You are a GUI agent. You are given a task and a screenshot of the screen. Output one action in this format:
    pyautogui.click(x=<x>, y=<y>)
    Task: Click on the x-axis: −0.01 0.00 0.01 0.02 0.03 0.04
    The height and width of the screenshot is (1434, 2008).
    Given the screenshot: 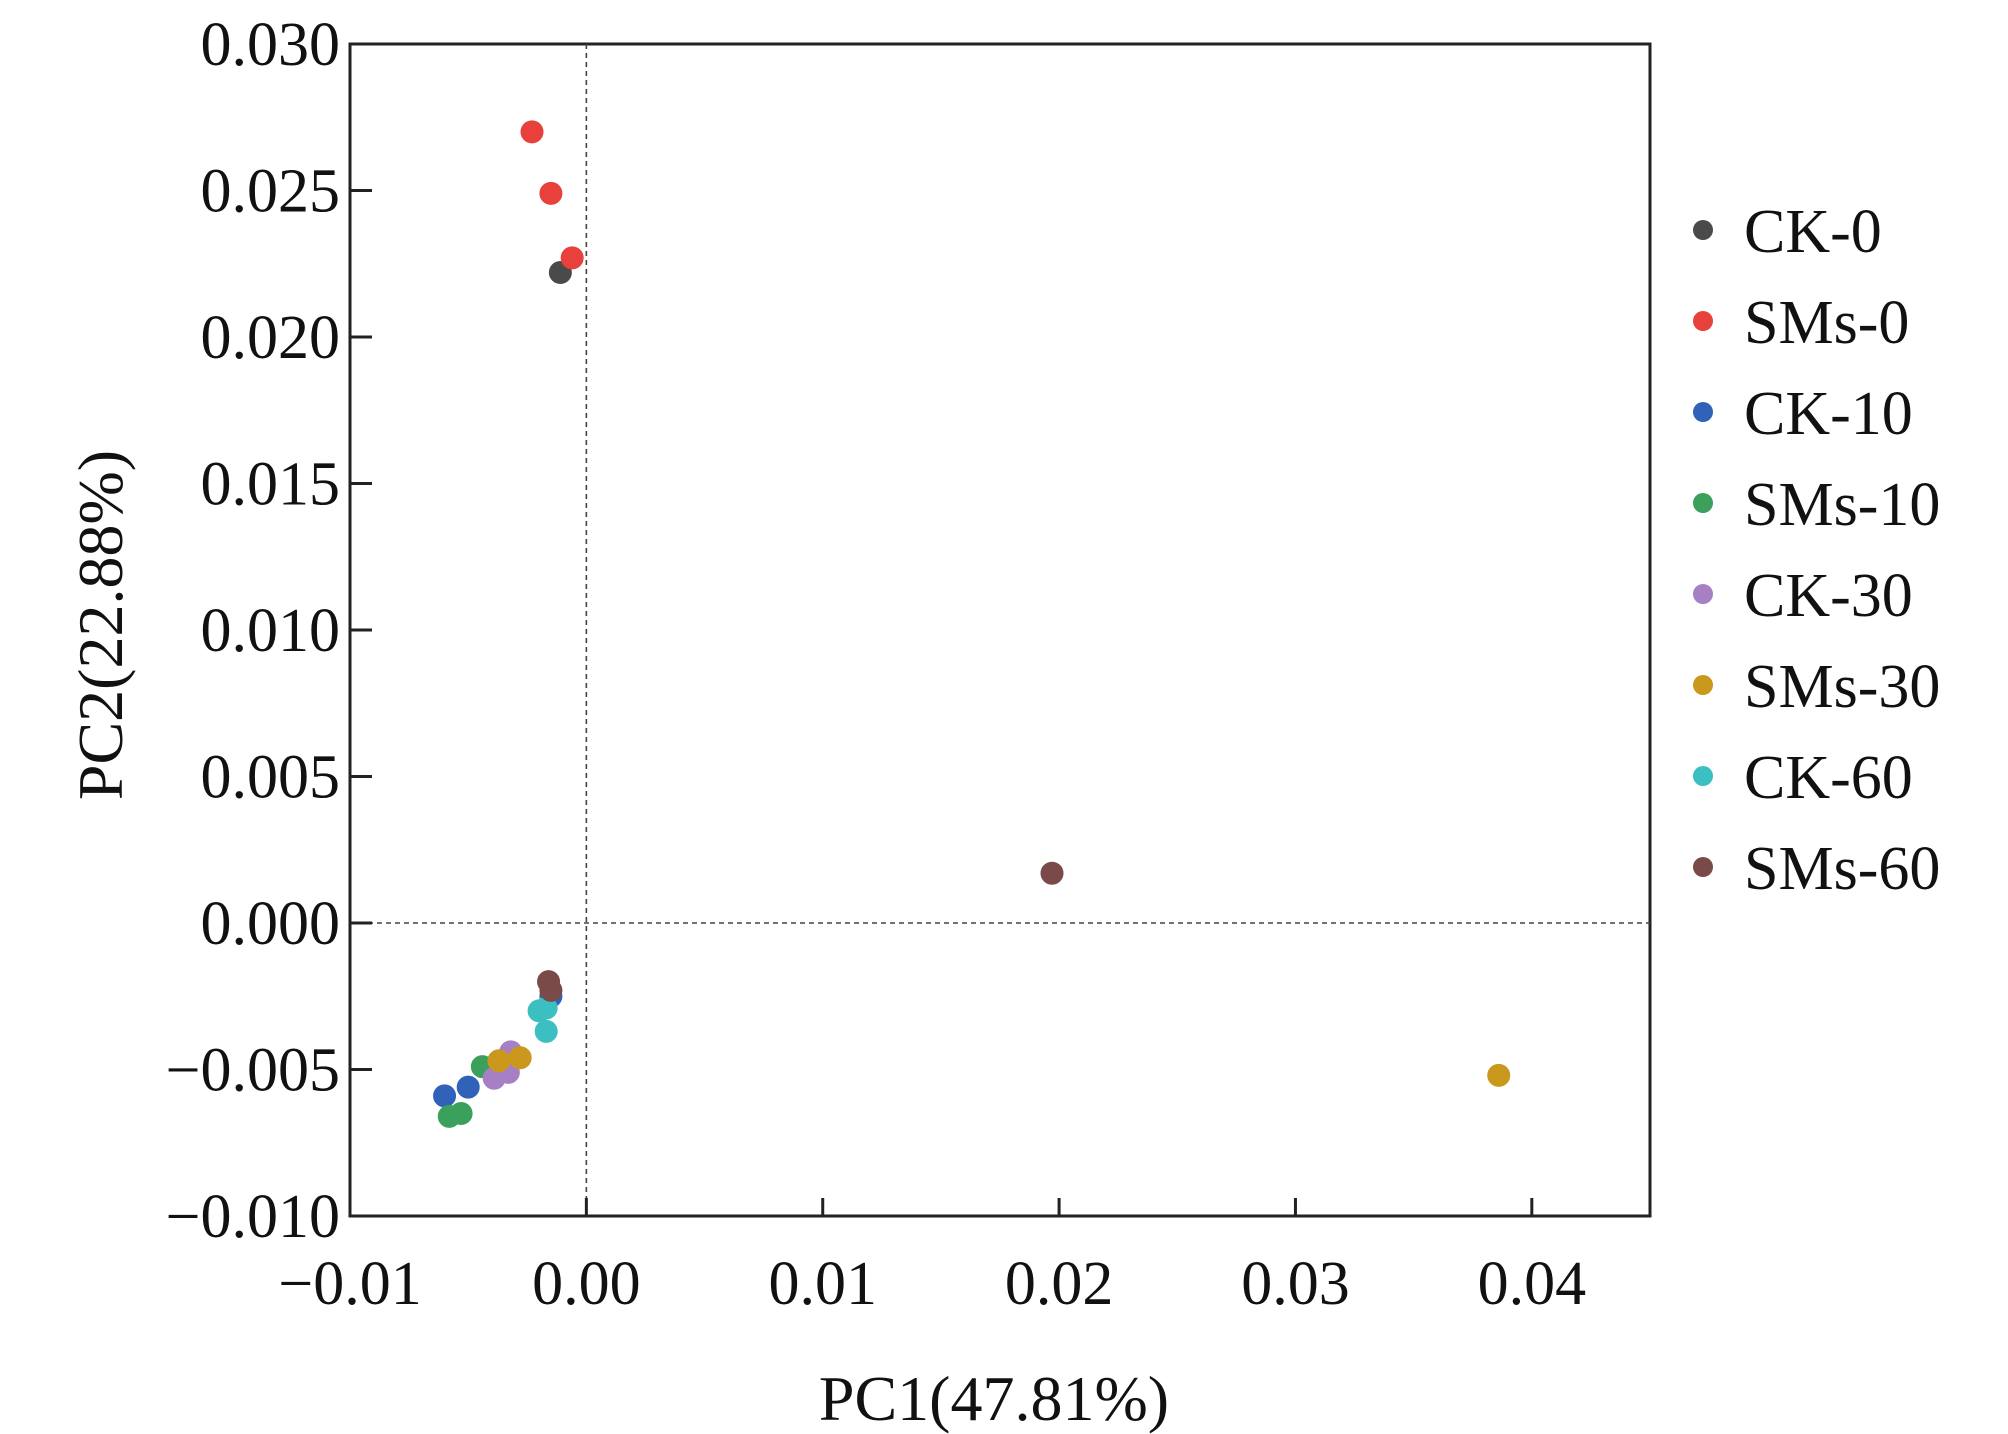 What is the action you would take?
    pyautogui.click(x=932, y=1258)
    